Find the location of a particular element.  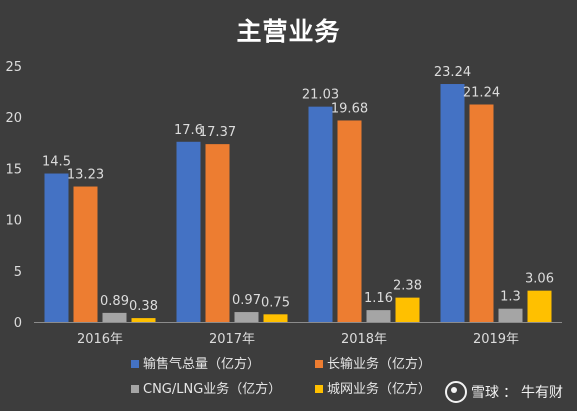

data-label: 14.5 is located at coordinates (56, 162).